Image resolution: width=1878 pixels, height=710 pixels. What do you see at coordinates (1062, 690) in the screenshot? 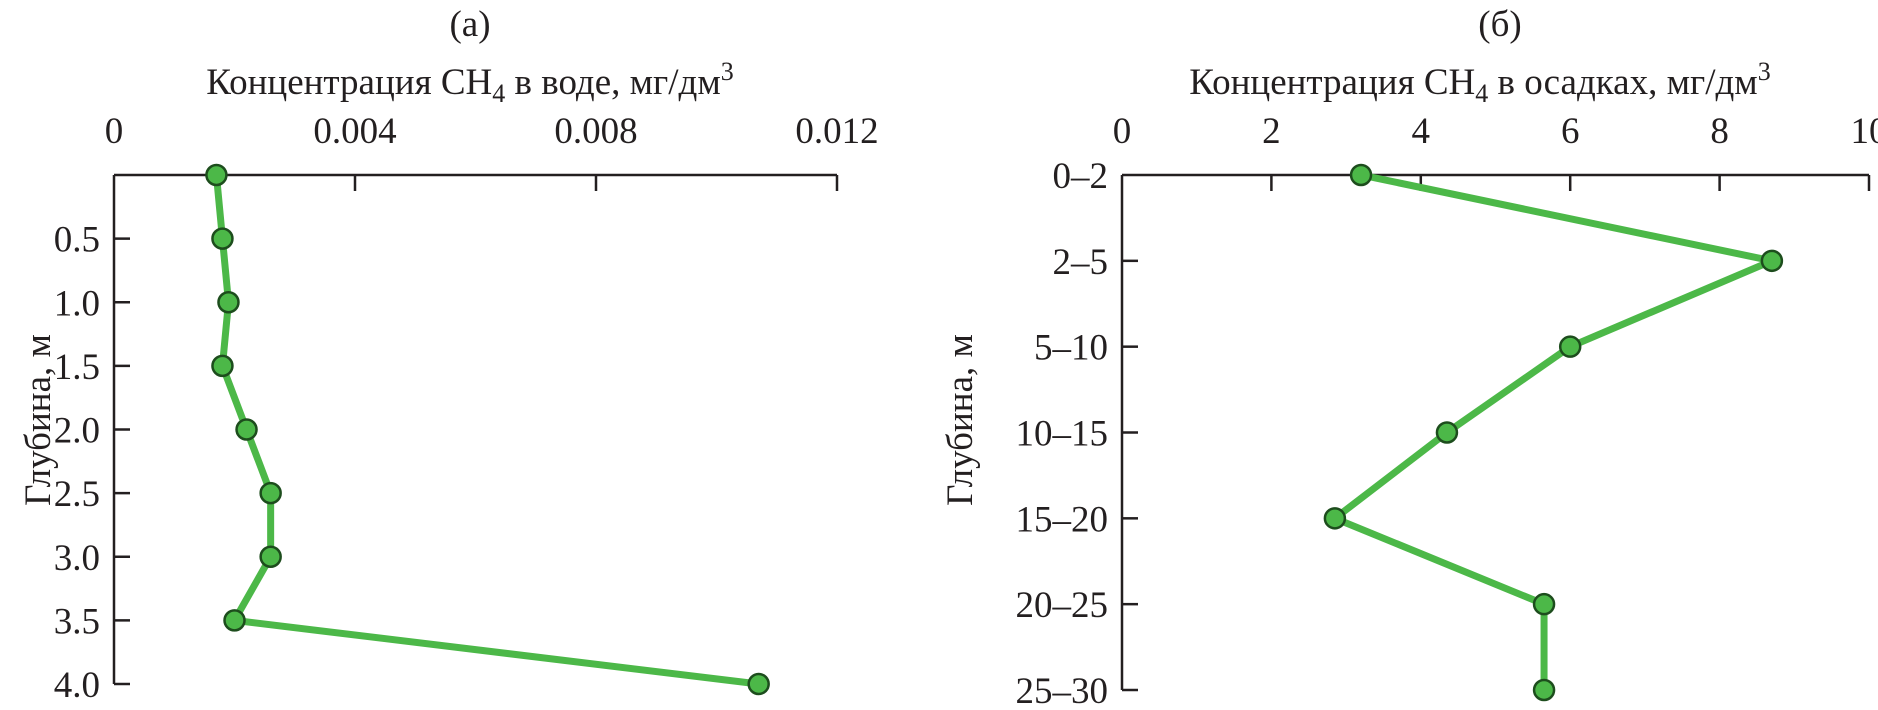
I see `y-tick-label: 25–30` at bounding box center [1062, 690].